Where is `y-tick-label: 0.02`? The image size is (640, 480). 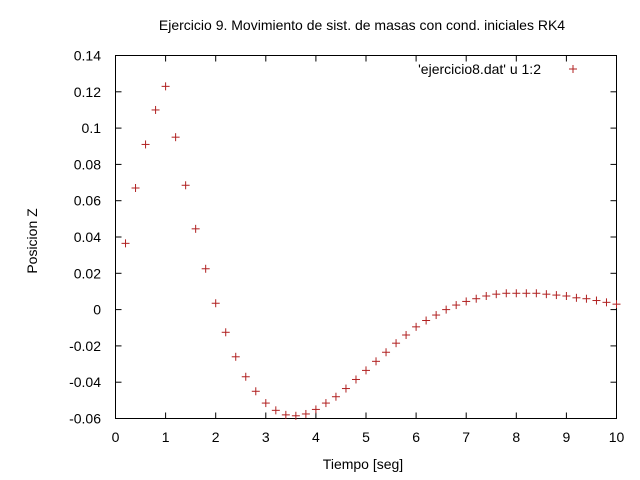
y-tick-label: 0.02 is located at coordinates (87, 273).